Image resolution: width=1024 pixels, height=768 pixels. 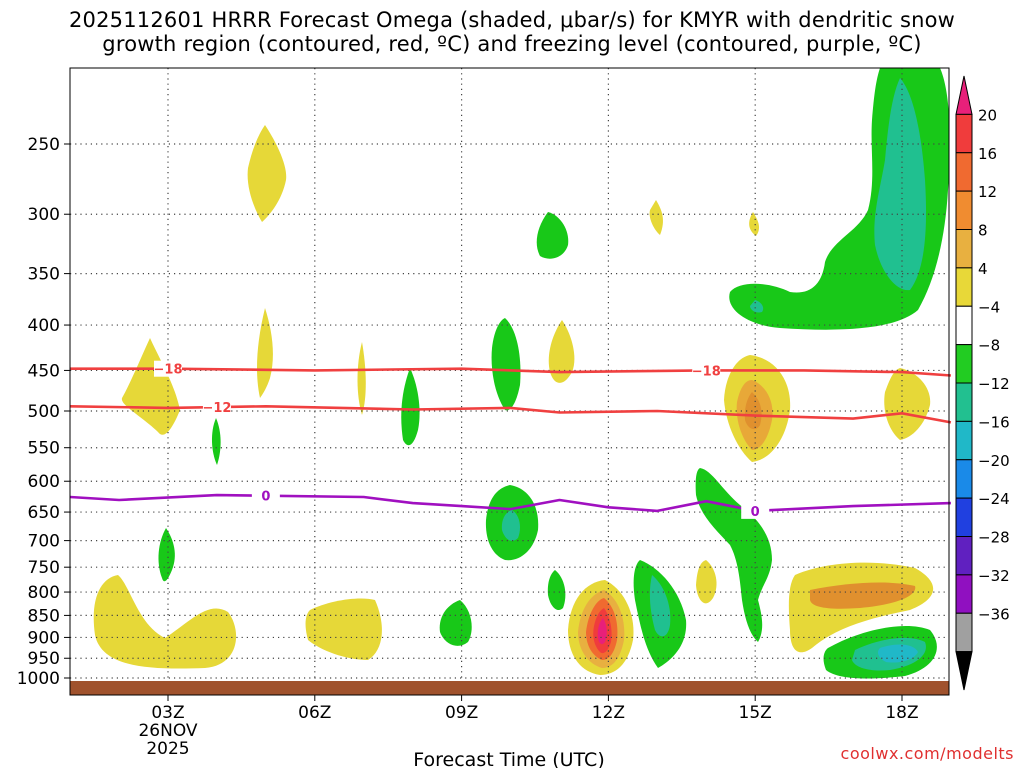 I want to click on color-bar: 20 16 12 8 4 −4 −8 −12 −16 −20 −24 −28 −32 −36, so click(x=982, y=383).